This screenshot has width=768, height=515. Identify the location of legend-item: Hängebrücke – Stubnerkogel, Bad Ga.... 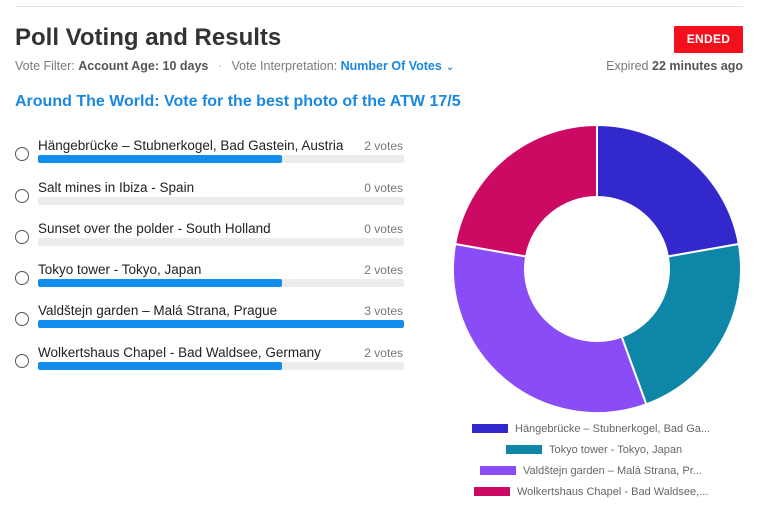
(602, 430).